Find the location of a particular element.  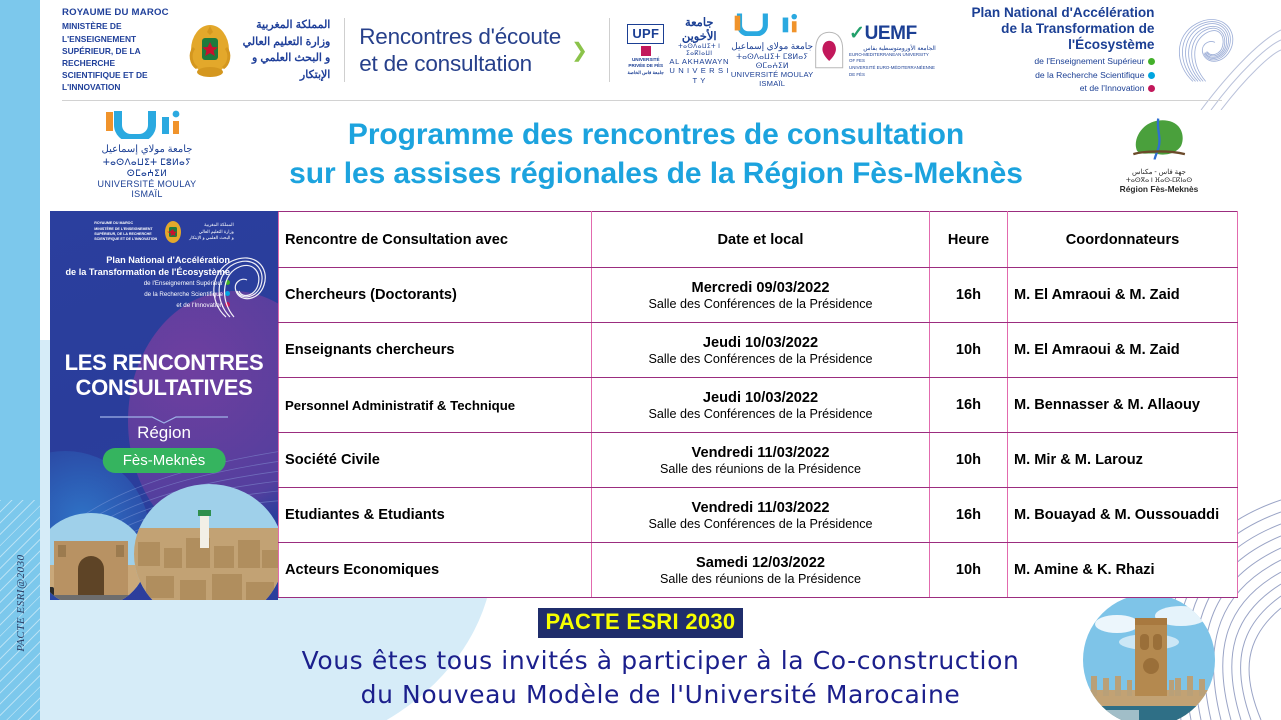

uemf-arch-icon is located at coordinates (828, 50).